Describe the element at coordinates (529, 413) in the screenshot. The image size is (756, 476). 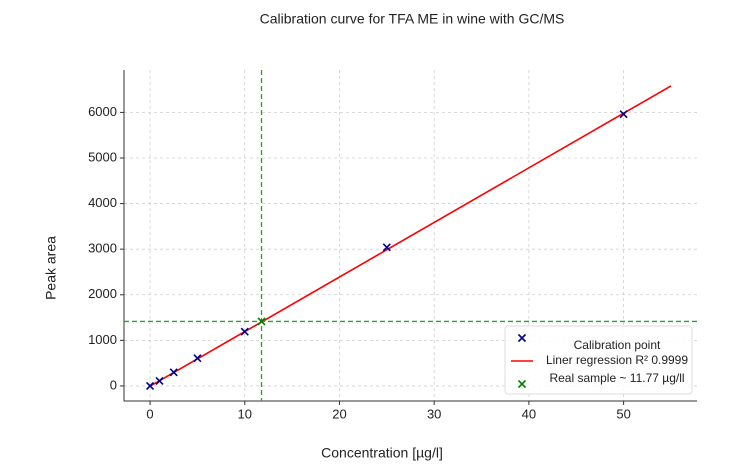
I see `x-tick-label: 40` at that location.